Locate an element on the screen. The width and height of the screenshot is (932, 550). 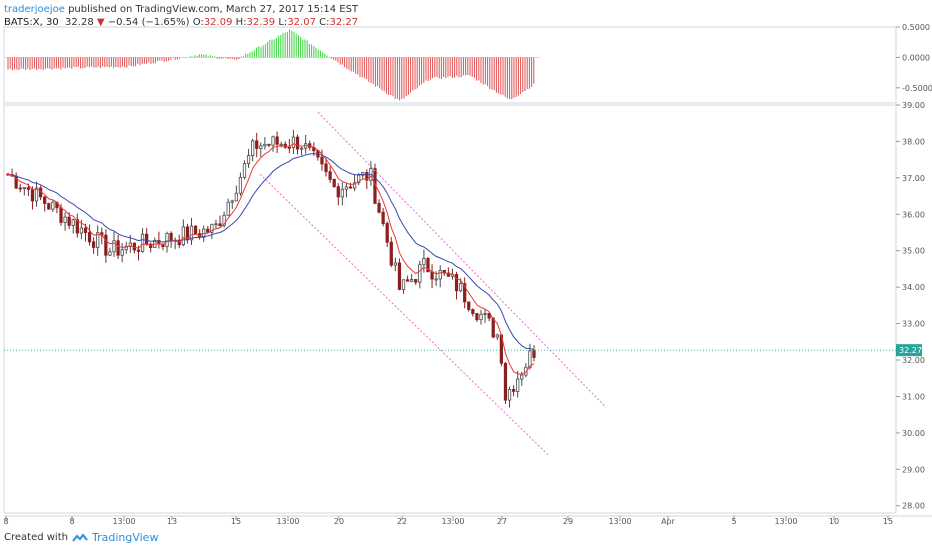
tradingview-brand: TradingView is located at coordinates (125, 537).